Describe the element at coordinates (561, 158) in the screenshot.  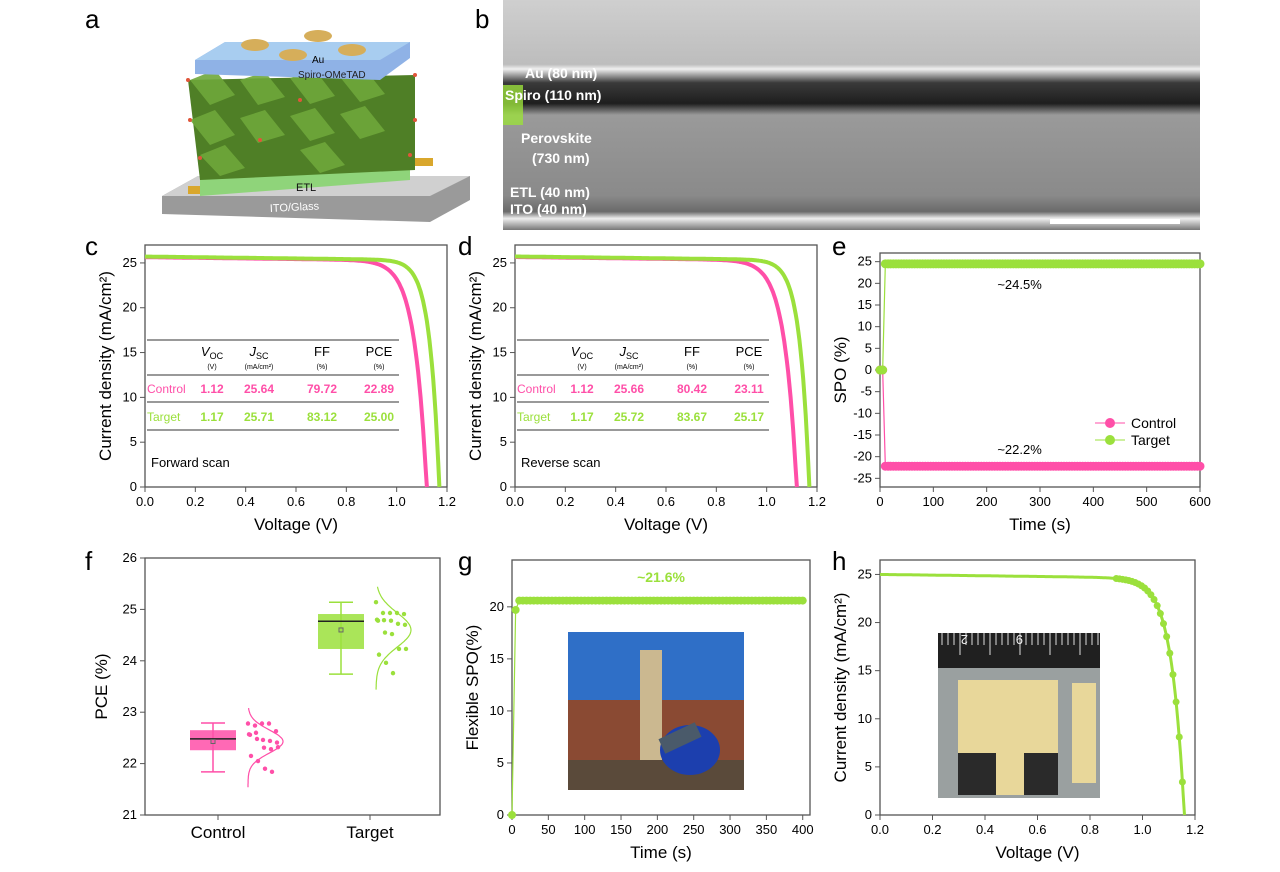
I see `sem-label-perovskite-thickness: (730 nm)` at that location.